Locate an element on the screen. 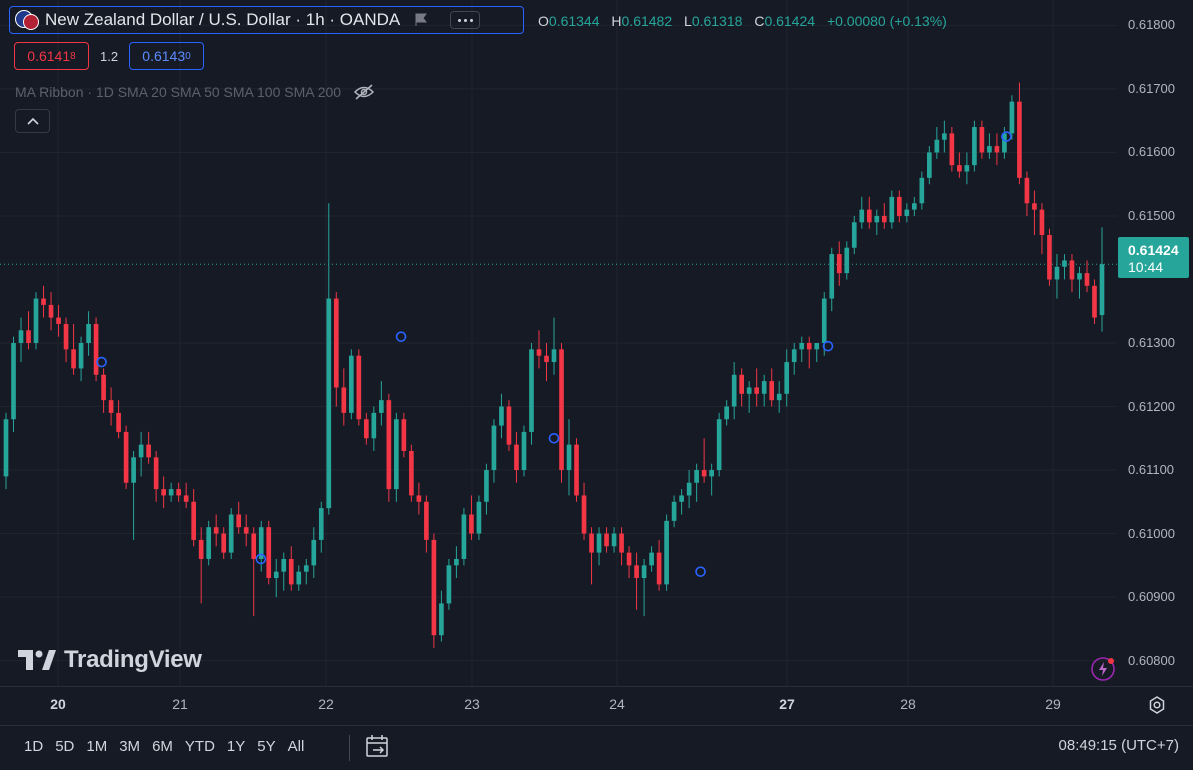  time-label: 24 is located at coordinates (617, 704).